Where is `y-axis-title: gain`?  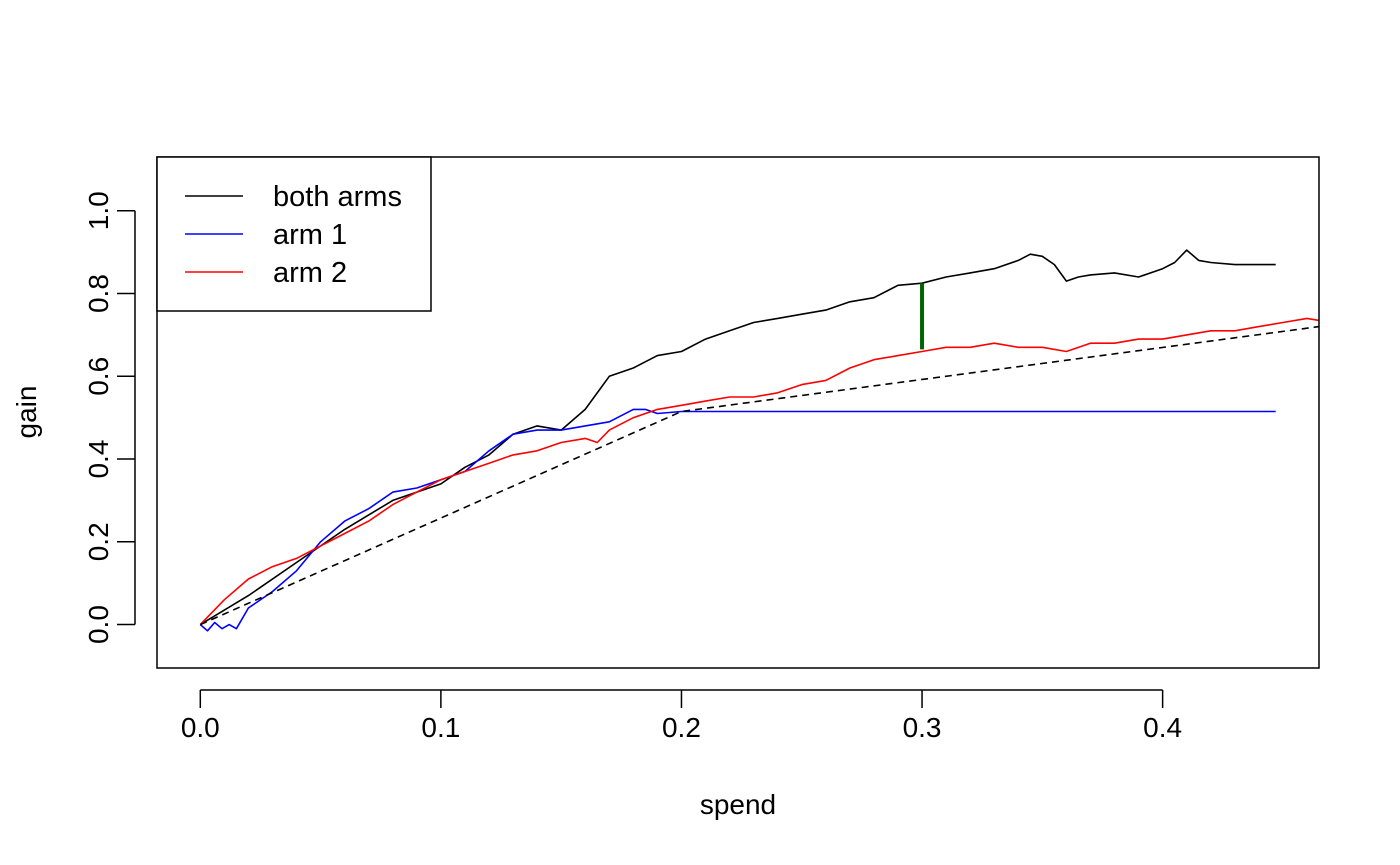 y-axis-title: gain is located at coordinates (26, 412).